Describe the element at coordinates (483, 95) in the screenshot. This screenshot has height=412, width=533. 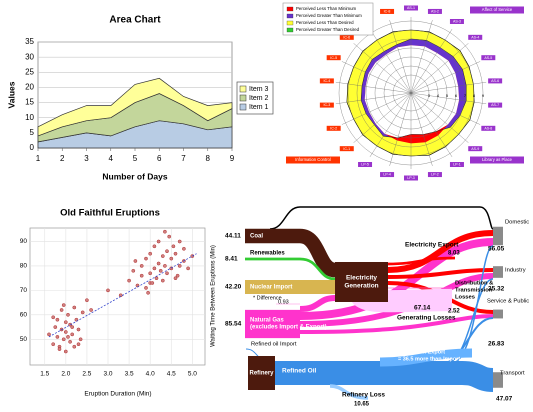
I see `r-tick-label: 9` at that location.